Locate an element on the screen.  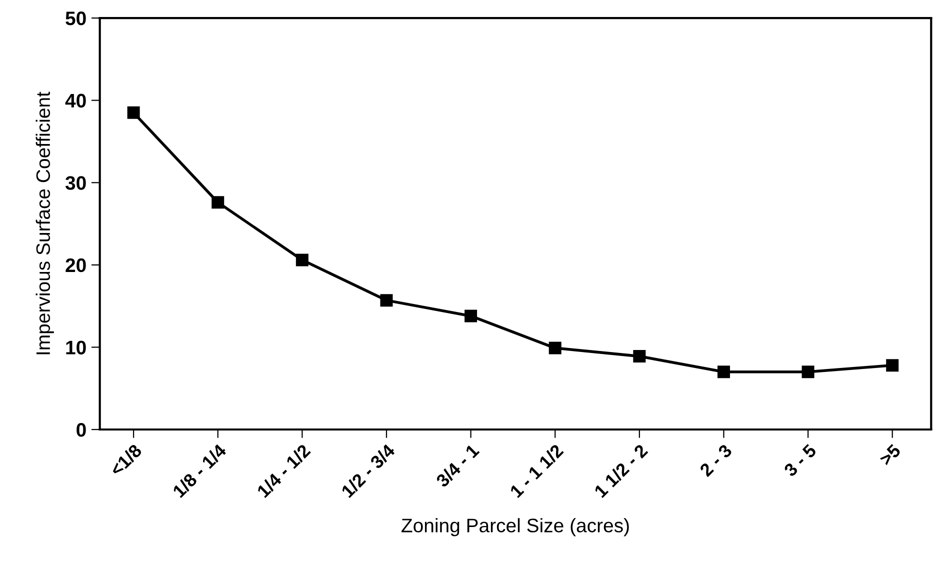
x-tick-label: 1 - 1 1/2 is located at coordinates (536, 470).